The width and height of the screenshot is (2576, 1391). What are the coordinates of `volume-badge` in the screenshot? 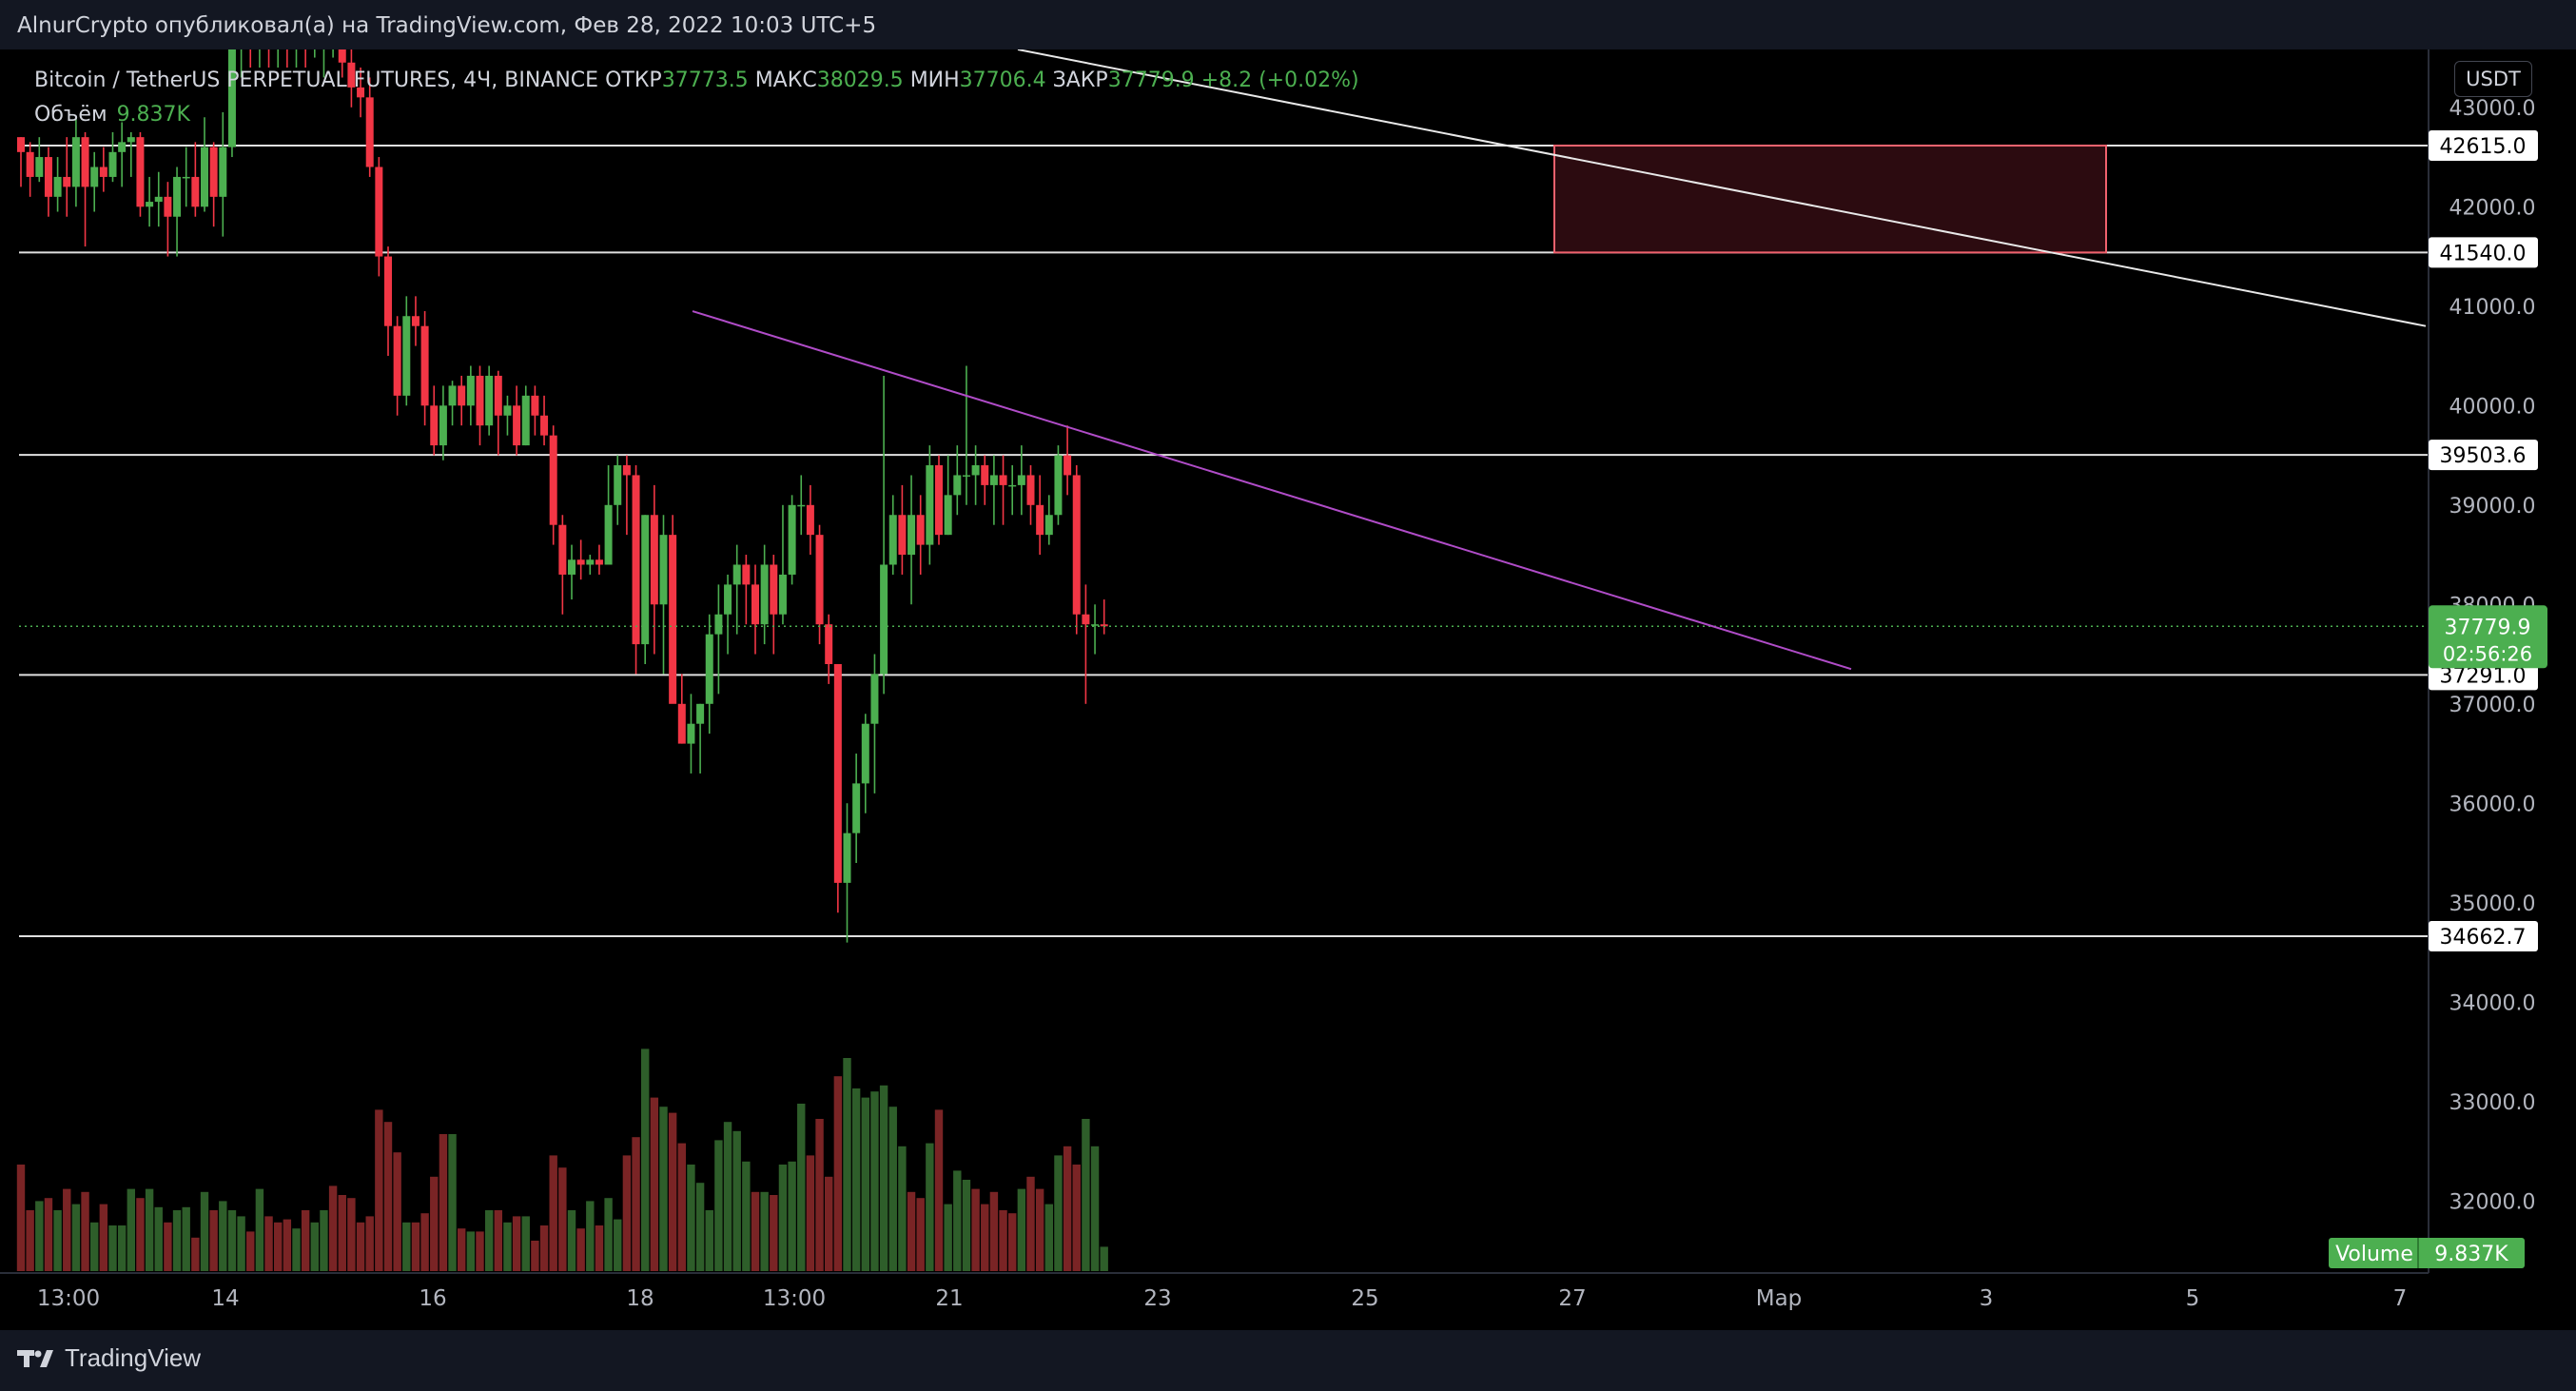 It's located at (2427, 1253).